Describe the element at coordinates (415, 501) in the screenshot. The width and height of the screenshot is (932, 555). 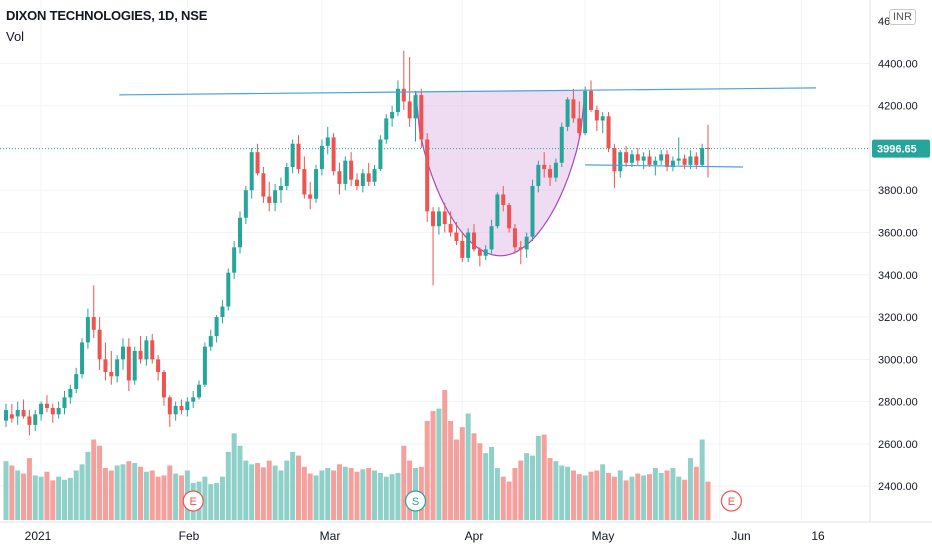
I see `event-marker-S: S` at that location.